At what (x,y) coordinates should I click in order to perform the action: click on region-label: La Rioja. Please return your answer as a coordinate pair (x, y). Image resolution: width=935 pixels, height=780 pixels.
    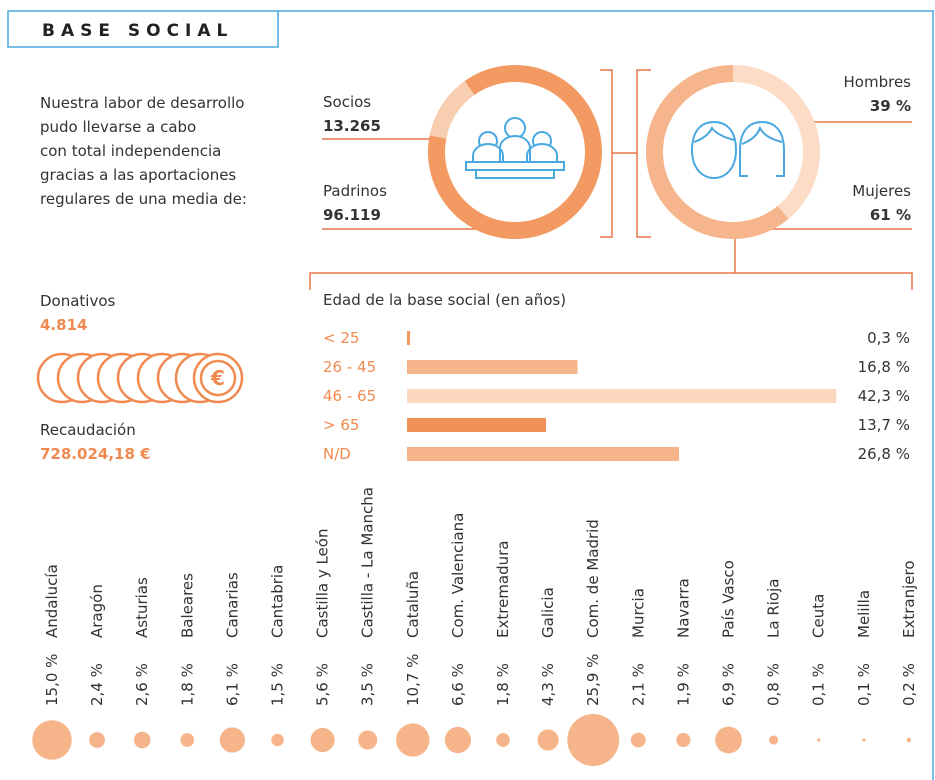
    Looking at the image, I should click on (774, 608).